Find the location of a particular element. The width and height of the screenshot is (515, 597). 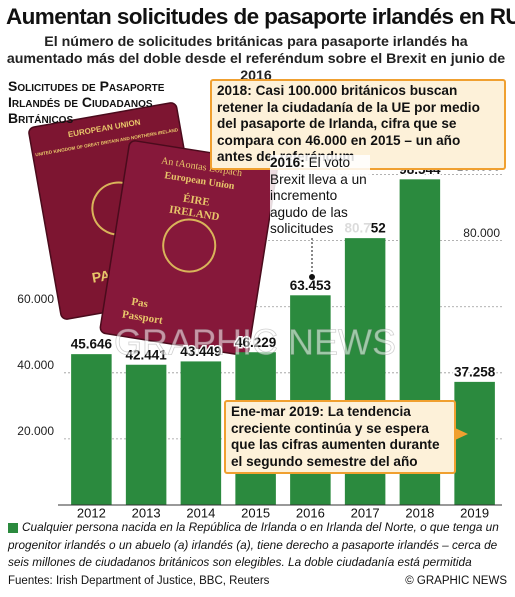

y-tick-label: 80.000 is located at coordinates (481, 233).